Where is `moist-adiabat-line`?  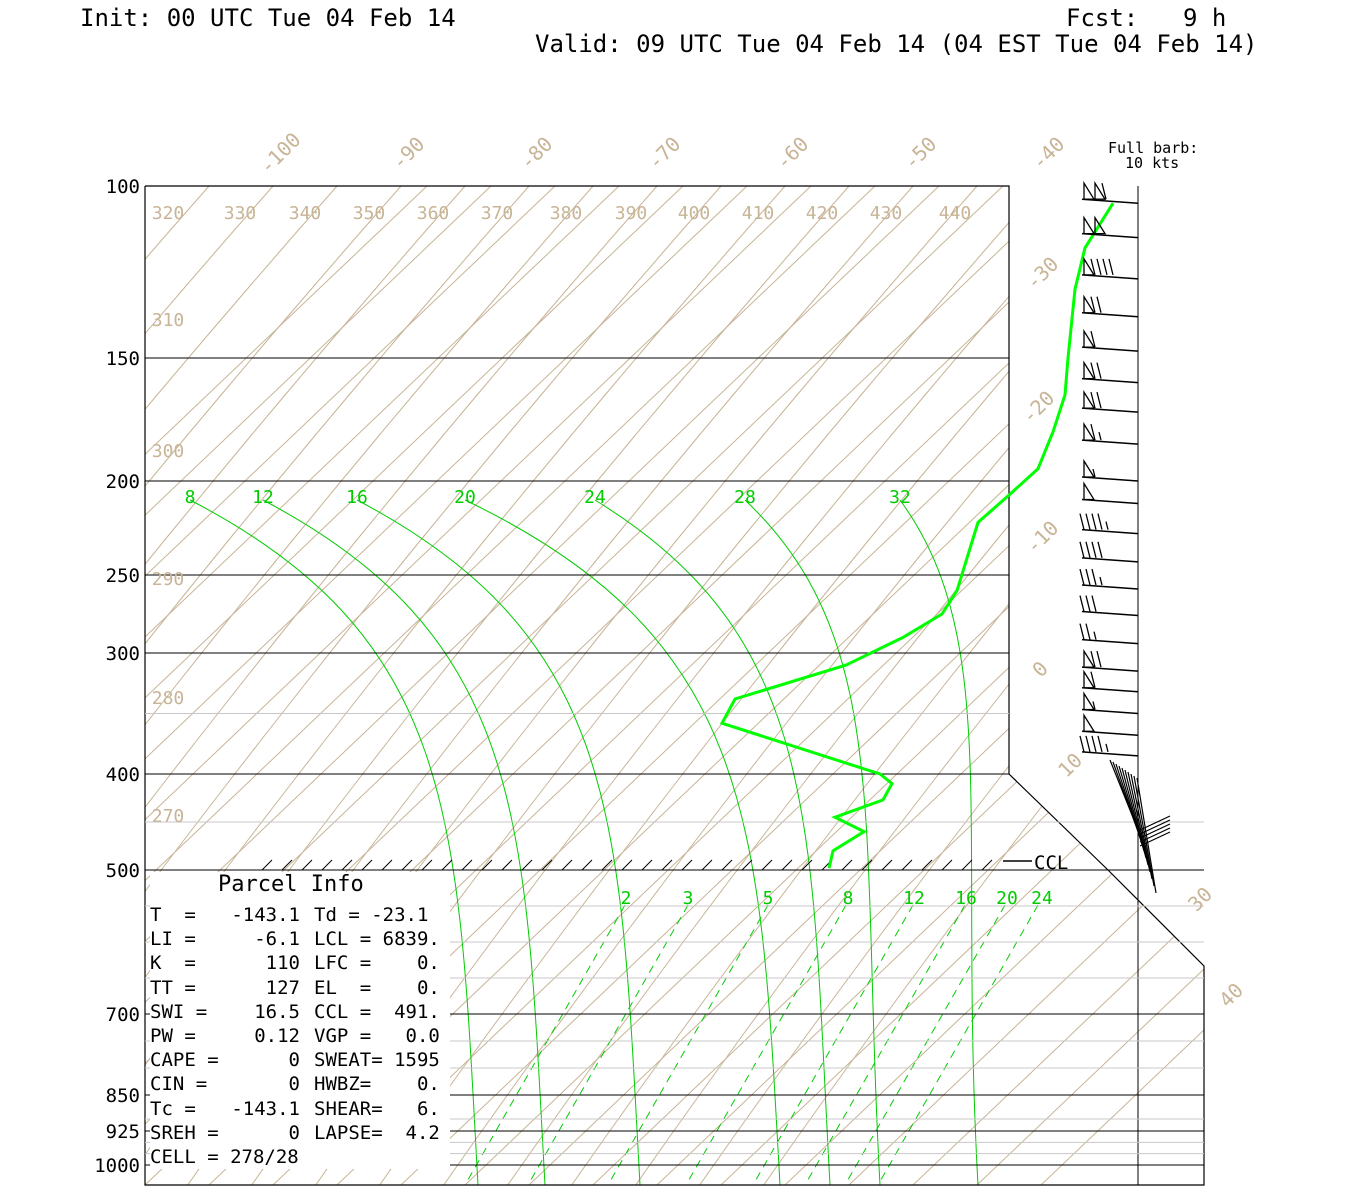
moist-adiabat-line is located at coordinates (939, 842).